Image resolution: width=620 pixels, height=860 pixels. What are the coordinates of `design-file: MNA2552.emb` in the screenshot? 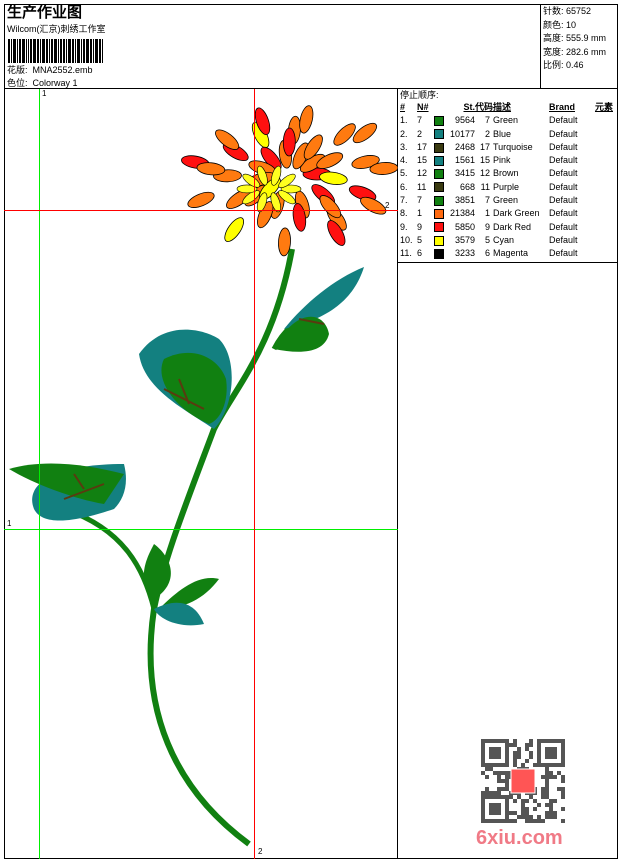 It's located at (62, 70).